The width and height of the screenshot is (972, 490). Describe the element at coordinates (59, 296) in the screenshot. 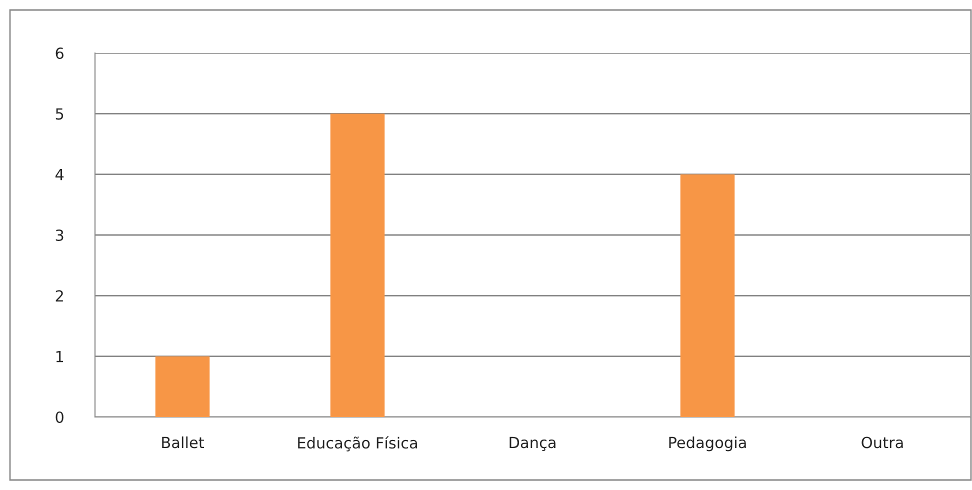

I see `y-tick-label: 2` at that location.